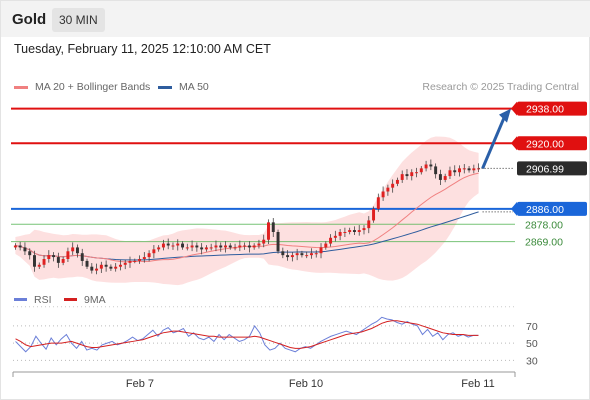 The height and width of the screenshot is (400, 590). Describe the element at coordinates (514, 108) in the screenshot. I see `level-badge-pointer` at that location.